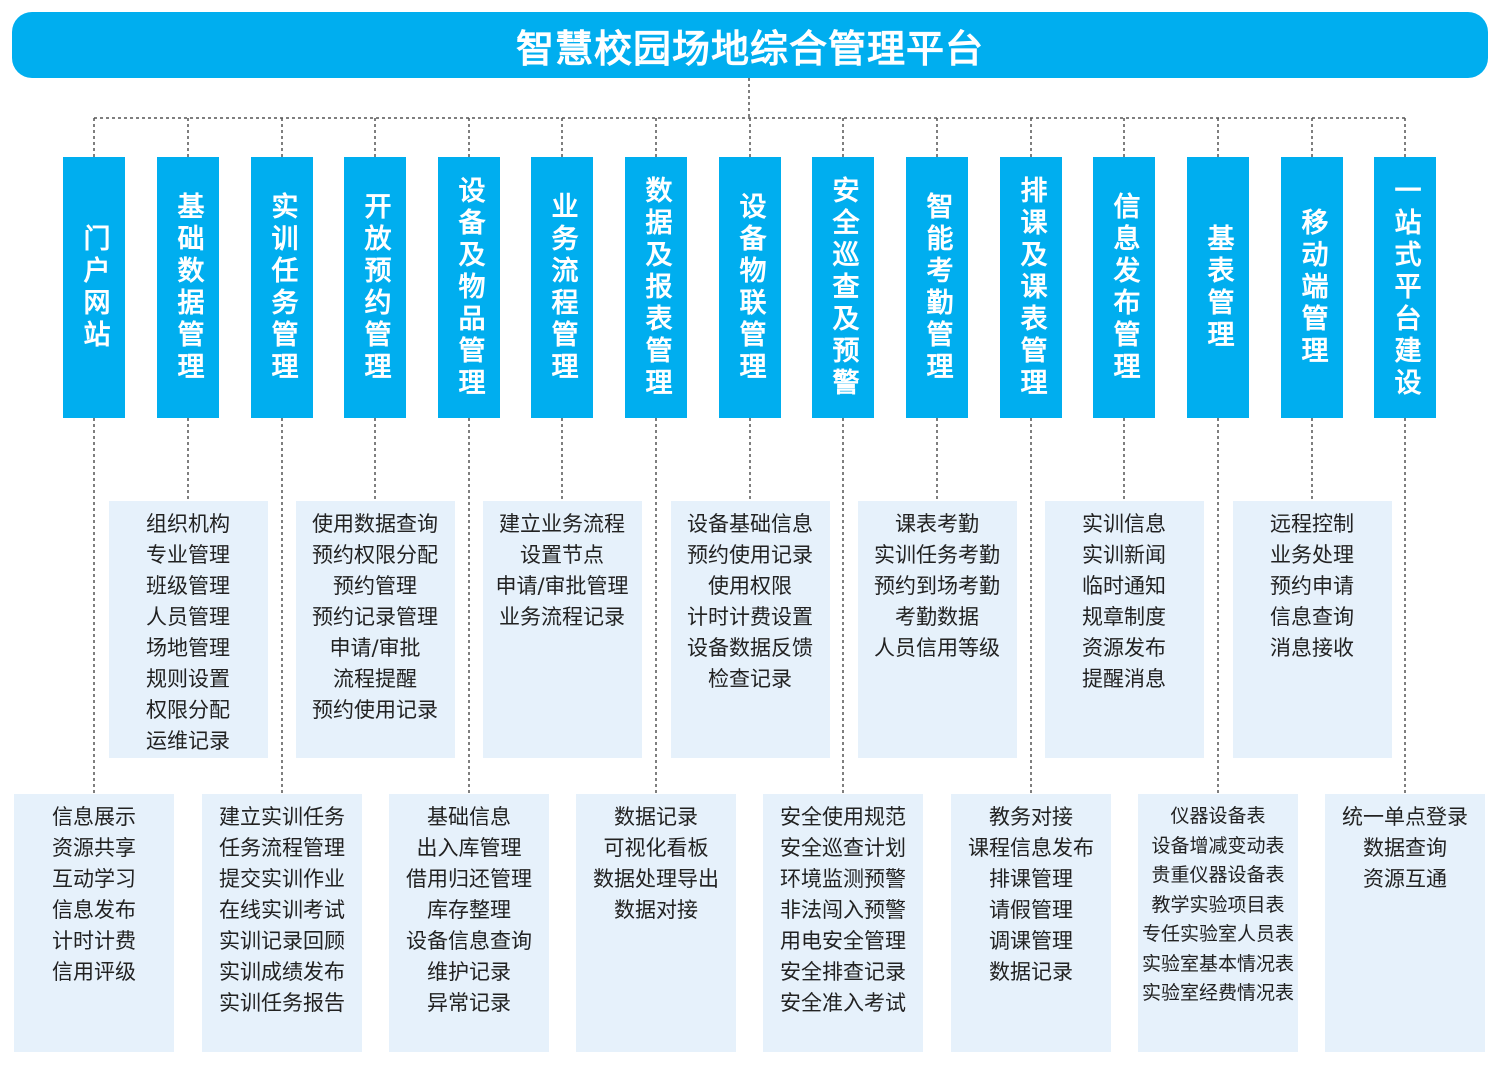 The height and width of the screenshot is (1065, 1498). Describe the element at coordinates (1124, 555) in the screenshot. I see `feature-item: 实训新闻` at that location.